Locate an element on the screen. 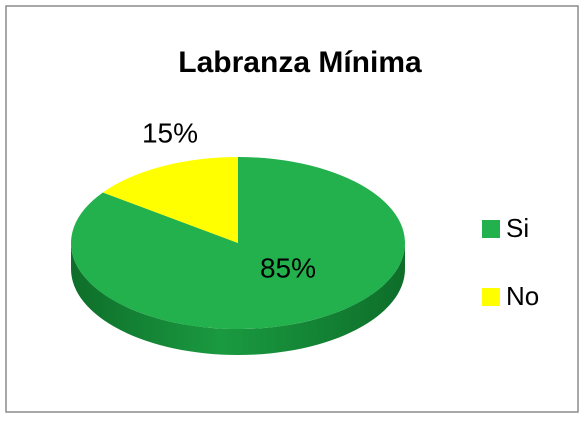 The height and width of the screenshot is (424, 584). legend-label: Si is located at coordinates (517, 228).